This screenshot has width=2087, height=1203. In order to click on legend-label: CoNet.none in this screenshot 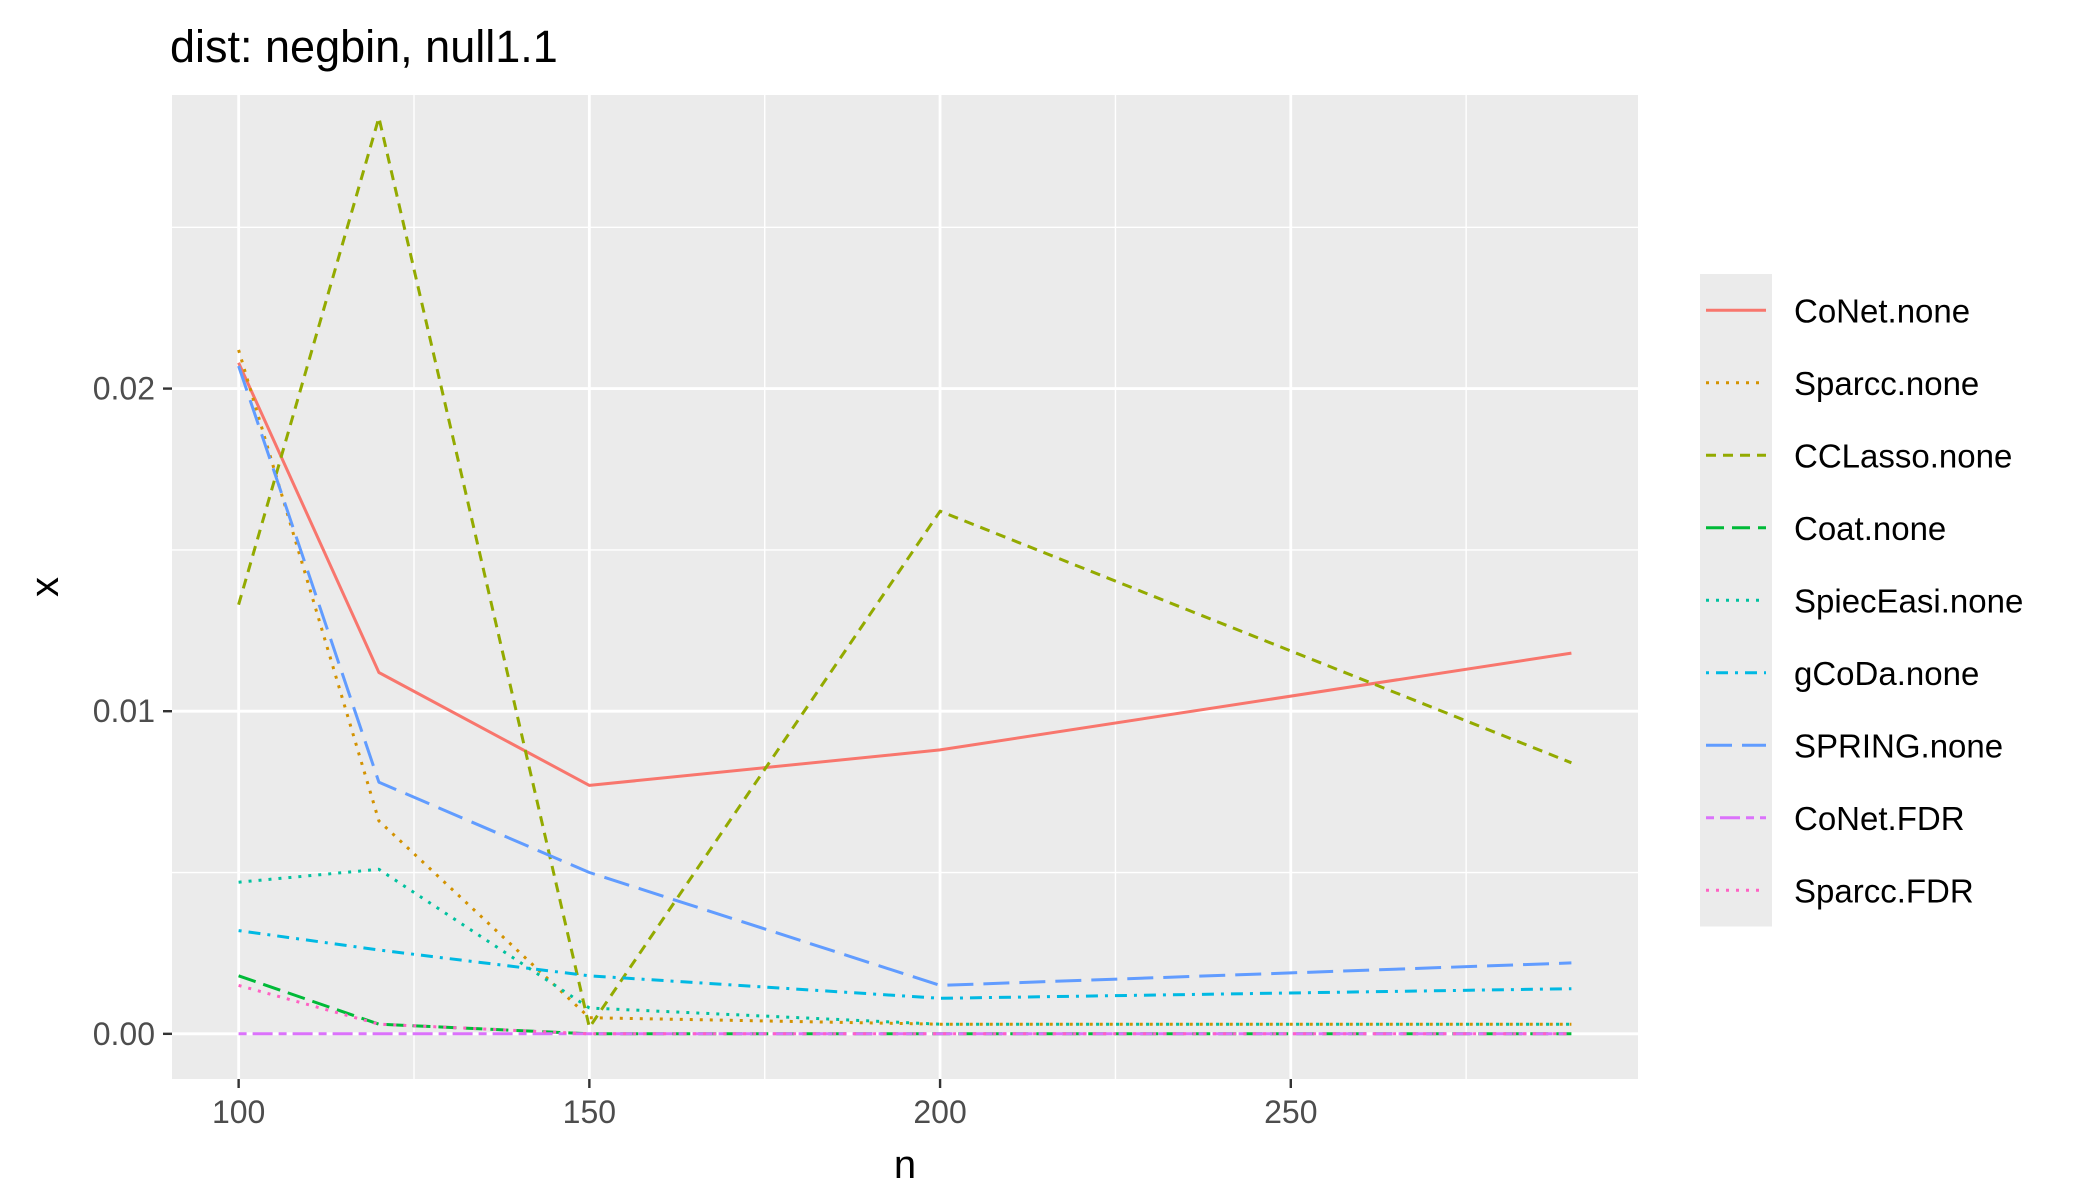, I will do `click(1882, 310)`.